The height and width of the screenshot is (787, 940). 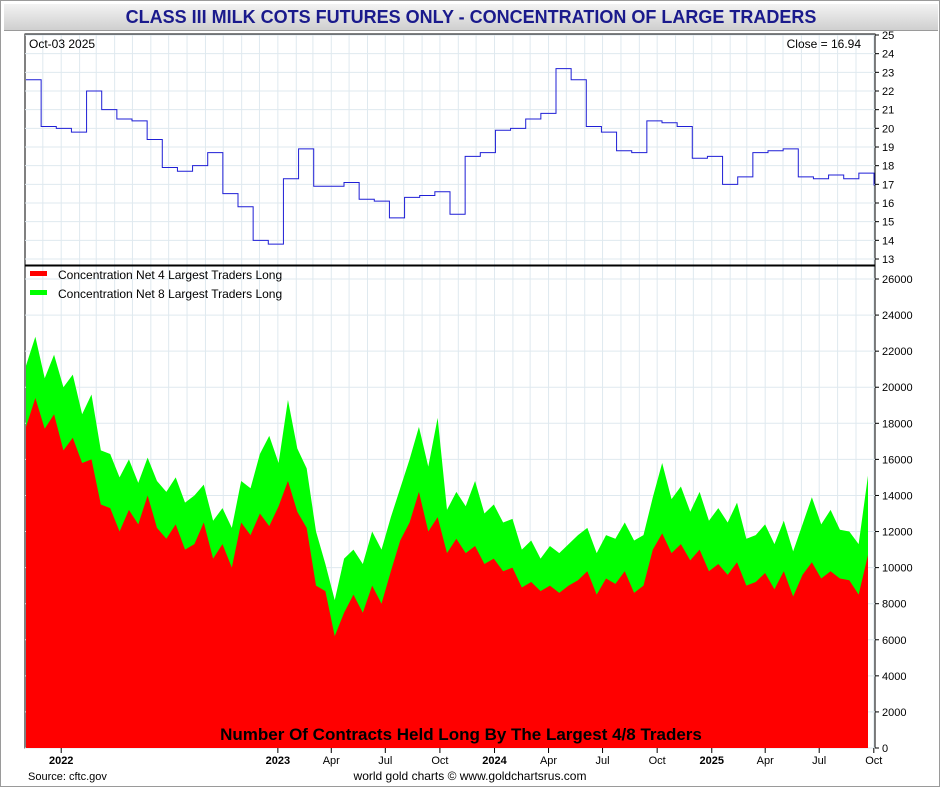 I want to click on close-label: Close = 16.94, so click(x=824, y=44).